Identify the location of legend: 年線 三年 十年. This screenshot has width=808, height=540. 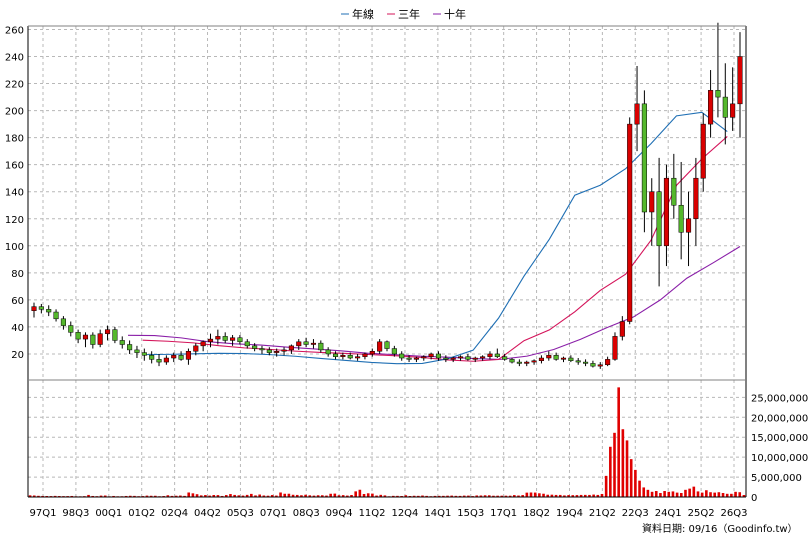
(403, 14).